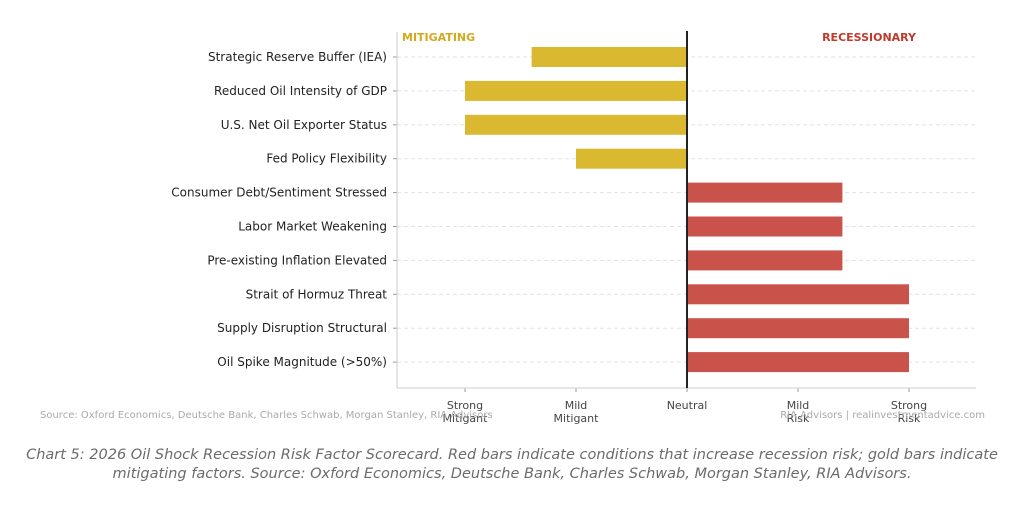  I want to click on source-note-right: RIA Advisors | realinvestmentadvice.com, so click(882, 415).